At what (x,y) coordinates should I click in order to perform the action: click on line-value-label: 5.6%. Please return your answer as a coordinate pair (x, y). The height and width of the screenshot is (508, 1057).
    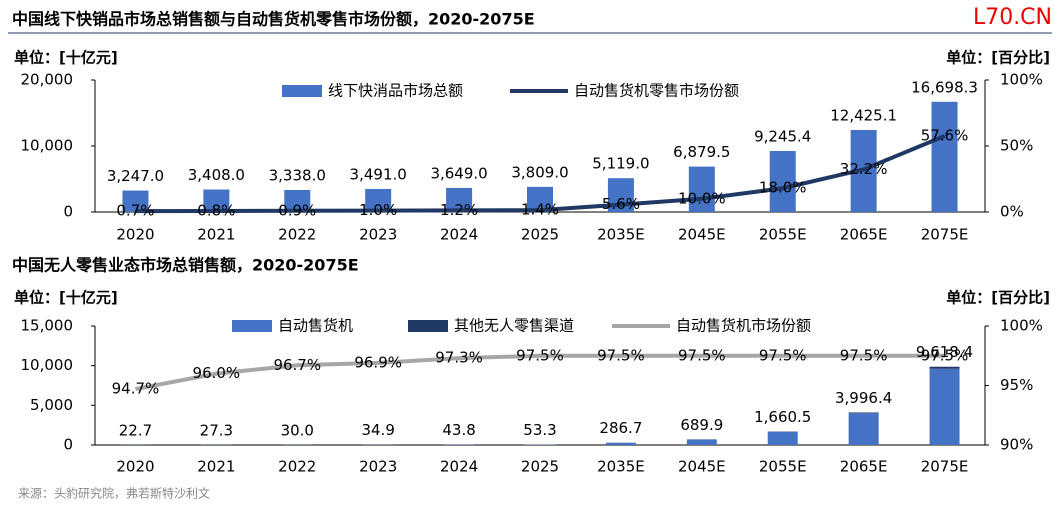
    Looking at the image, I should click on (621, 204).